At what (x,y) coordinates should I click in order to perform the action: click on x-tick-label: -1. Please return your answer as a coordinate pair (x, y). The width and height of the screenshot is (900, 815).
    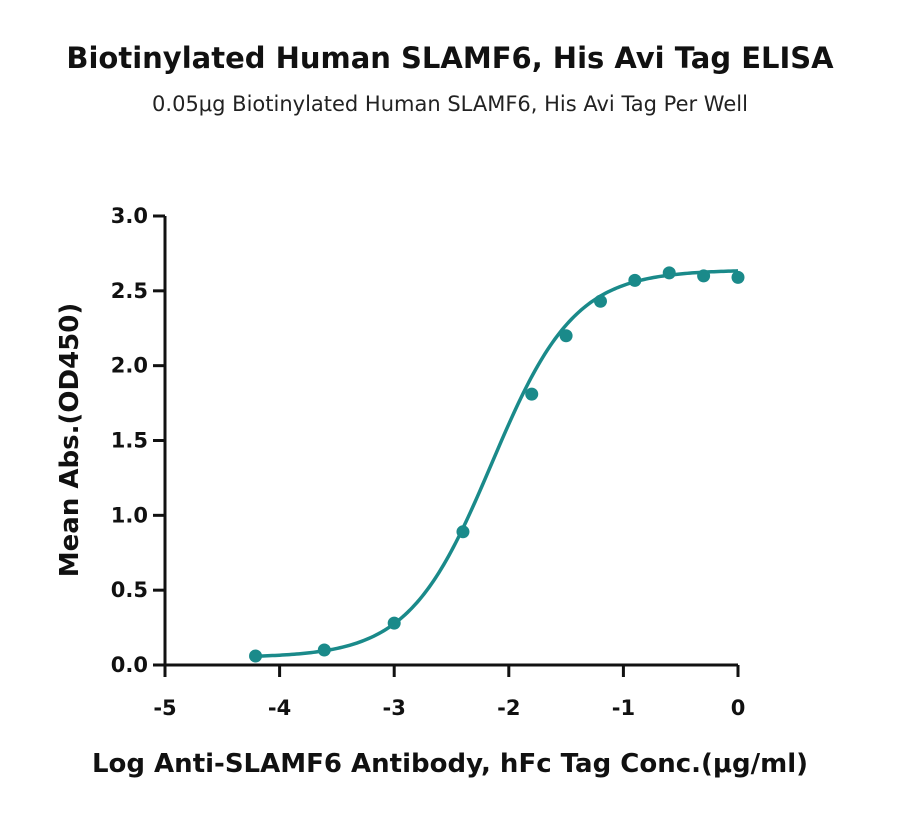
    Looking at the image, I should click on (623, 708).